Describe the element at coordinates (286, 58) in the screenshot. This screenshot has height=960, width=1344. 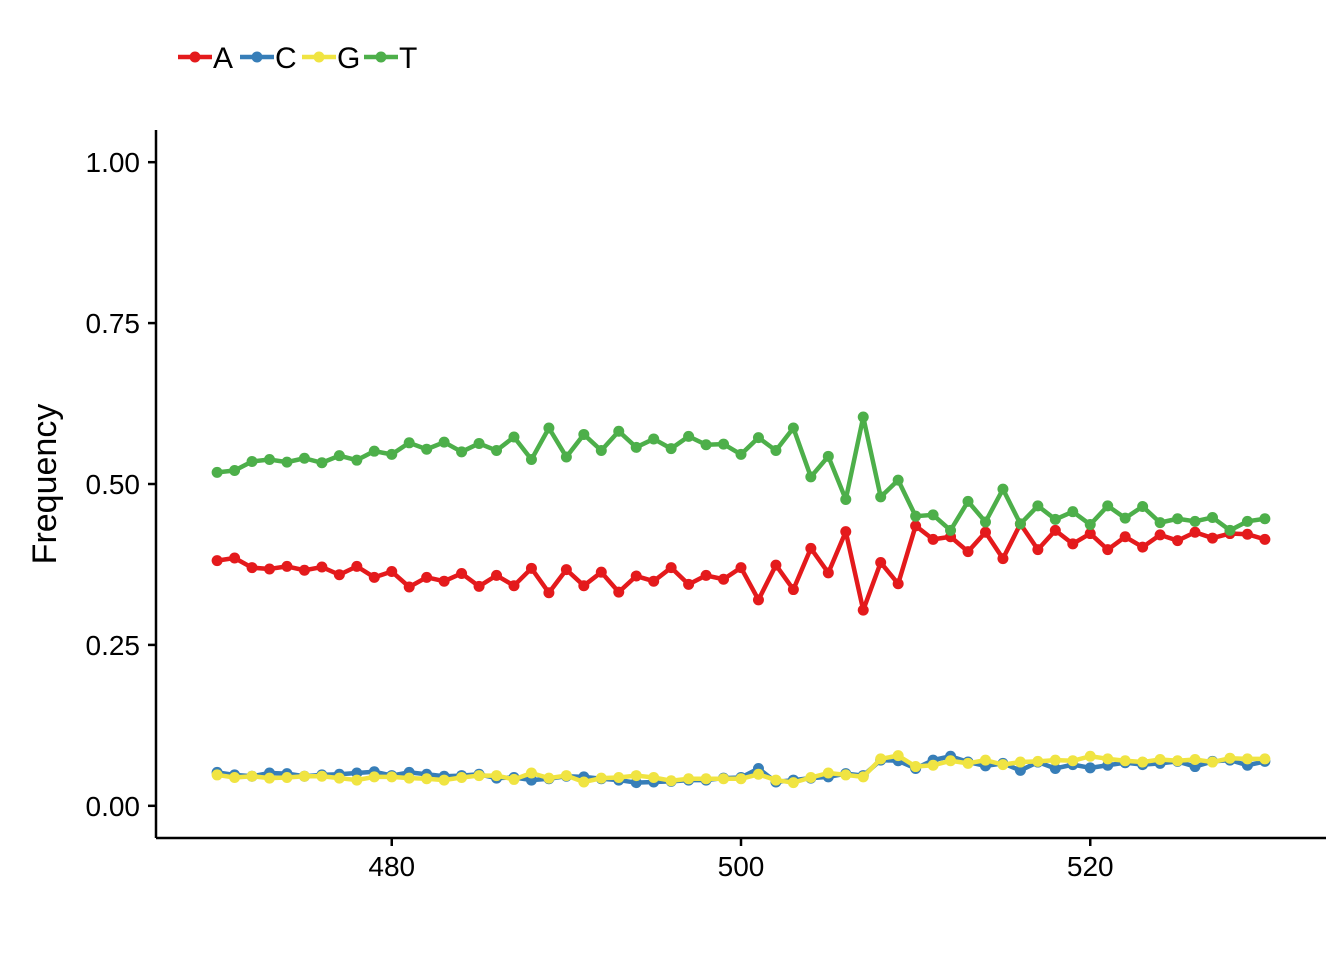
I see `legend-label: C` at that location.